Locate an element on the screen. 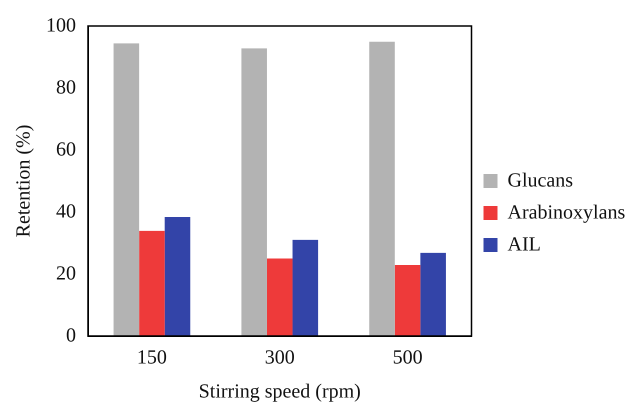 The image size is (638, 412). legend-label: Arabinoxylans is located at coordinates (567, 212).